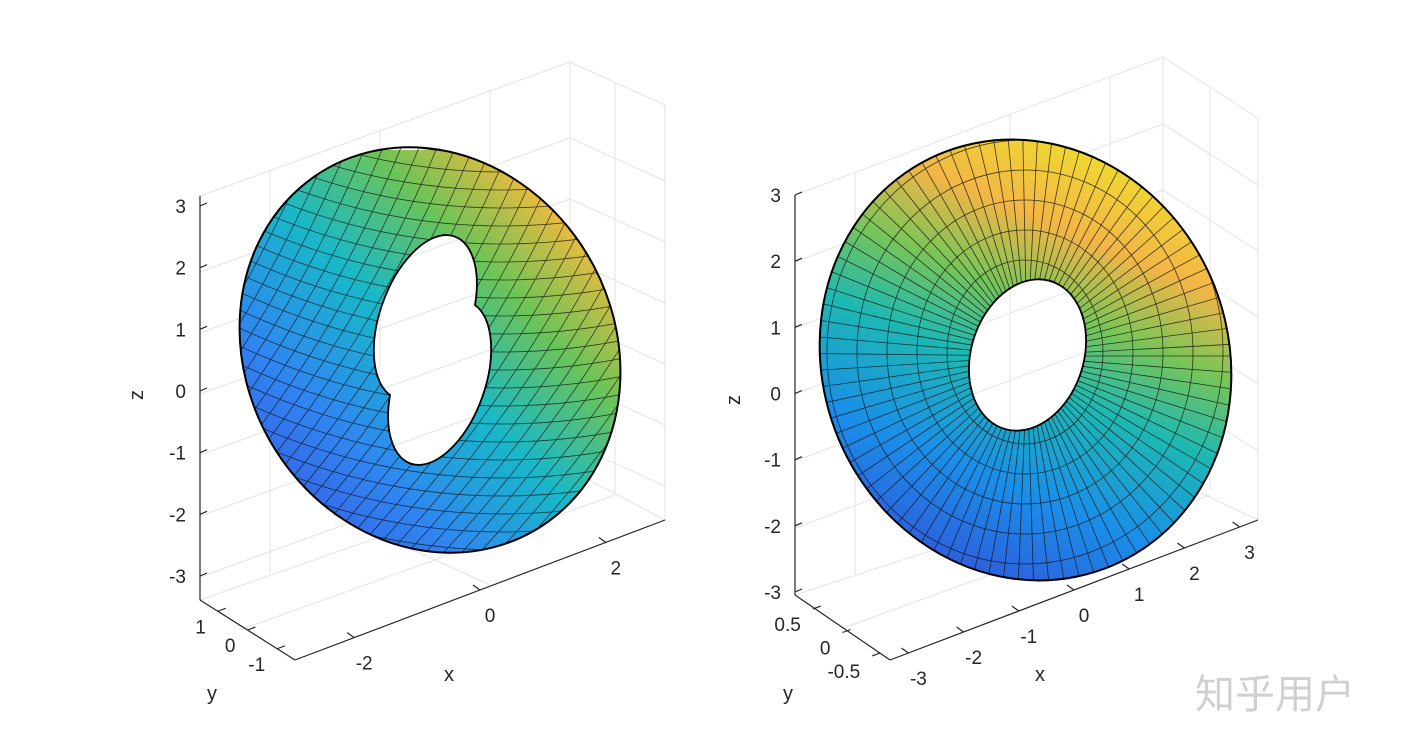  What do you see at coordinates (775, 196) in the screenshot?
I see `z-tick-label: 3` at bounding box center [775, 196].